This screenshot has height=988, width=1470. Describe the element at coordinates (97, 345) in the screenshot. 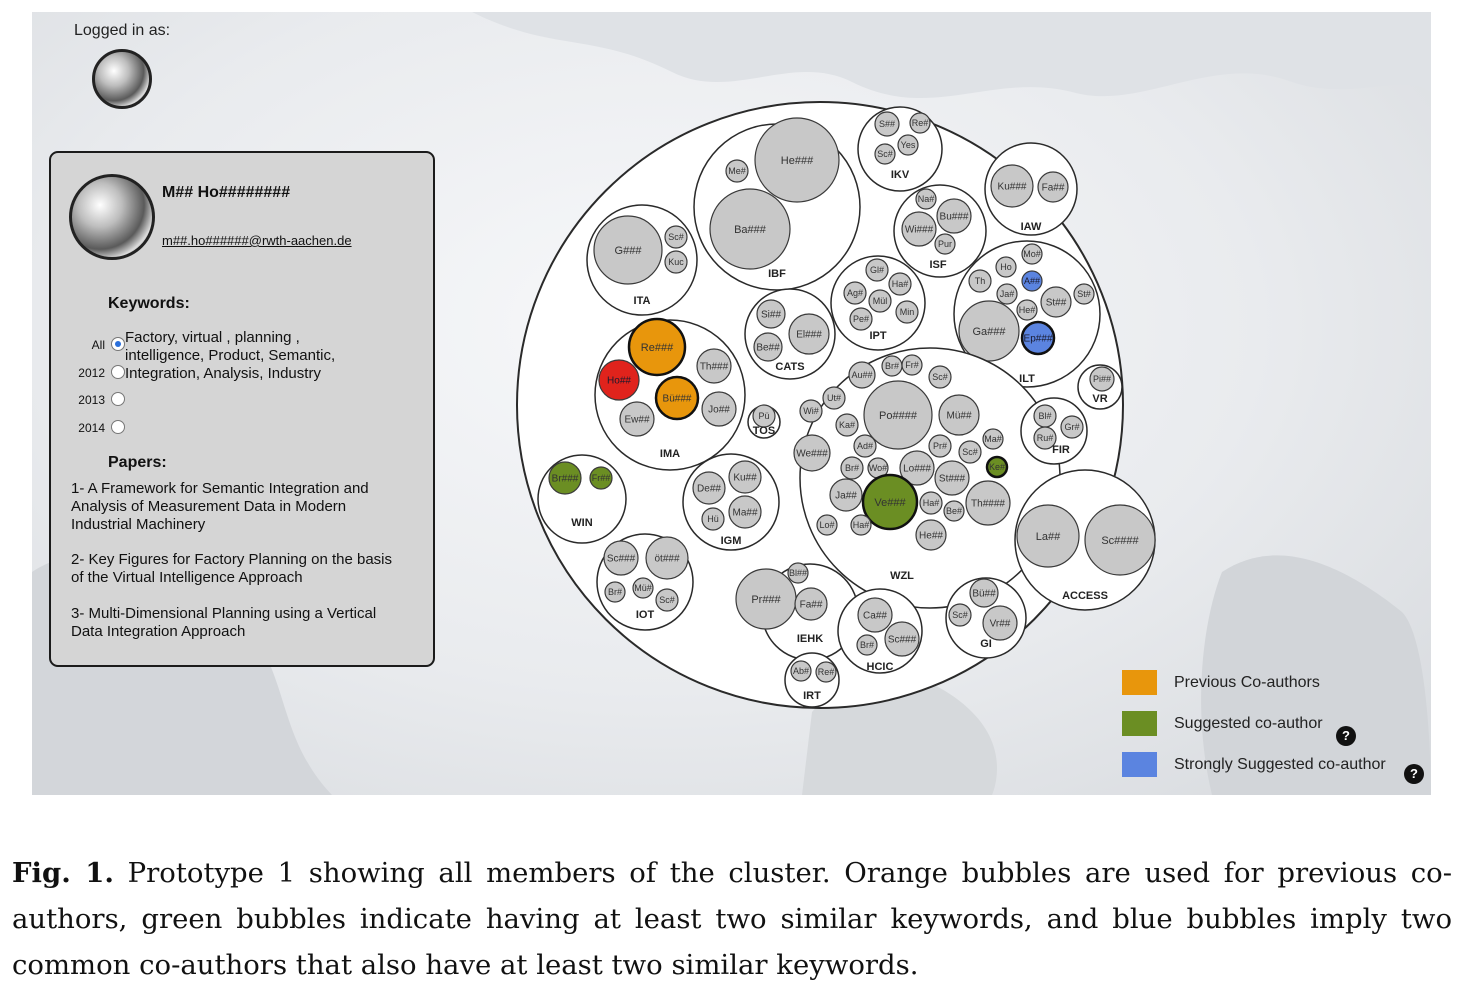

I see `keyword-filter-all: All` at that location.